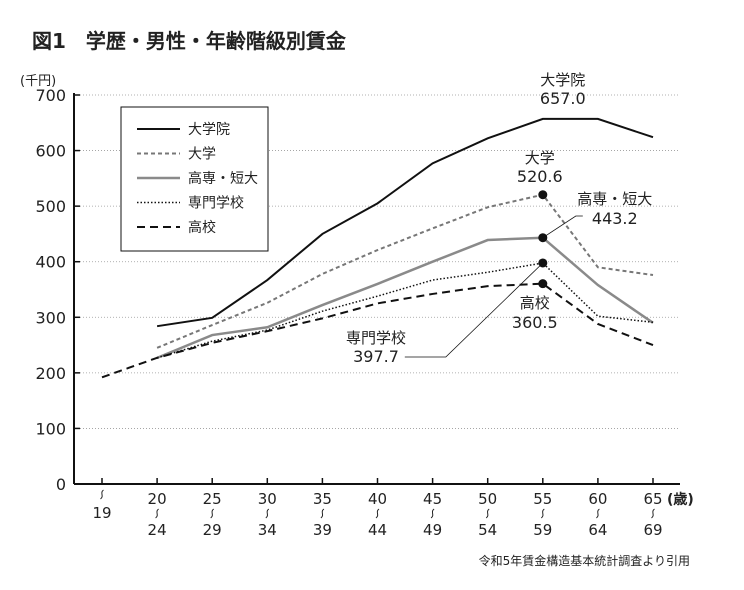  I want to click on annotation-value: 520.6, so click(540, 176).